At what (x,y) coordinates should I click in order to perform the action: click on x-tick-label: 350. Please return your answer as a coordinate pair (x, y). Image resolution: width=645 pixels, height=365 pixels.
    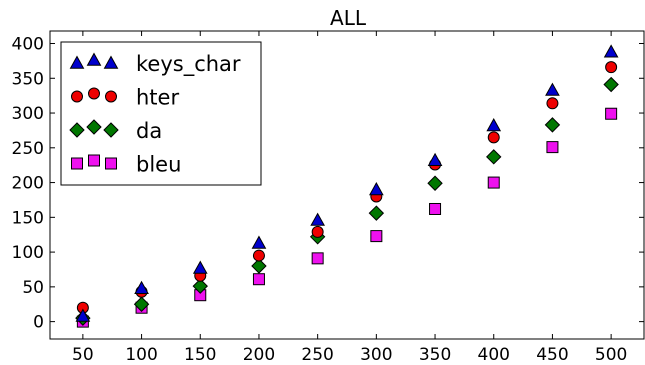
    Looking at the image, I should click on (435, 355).